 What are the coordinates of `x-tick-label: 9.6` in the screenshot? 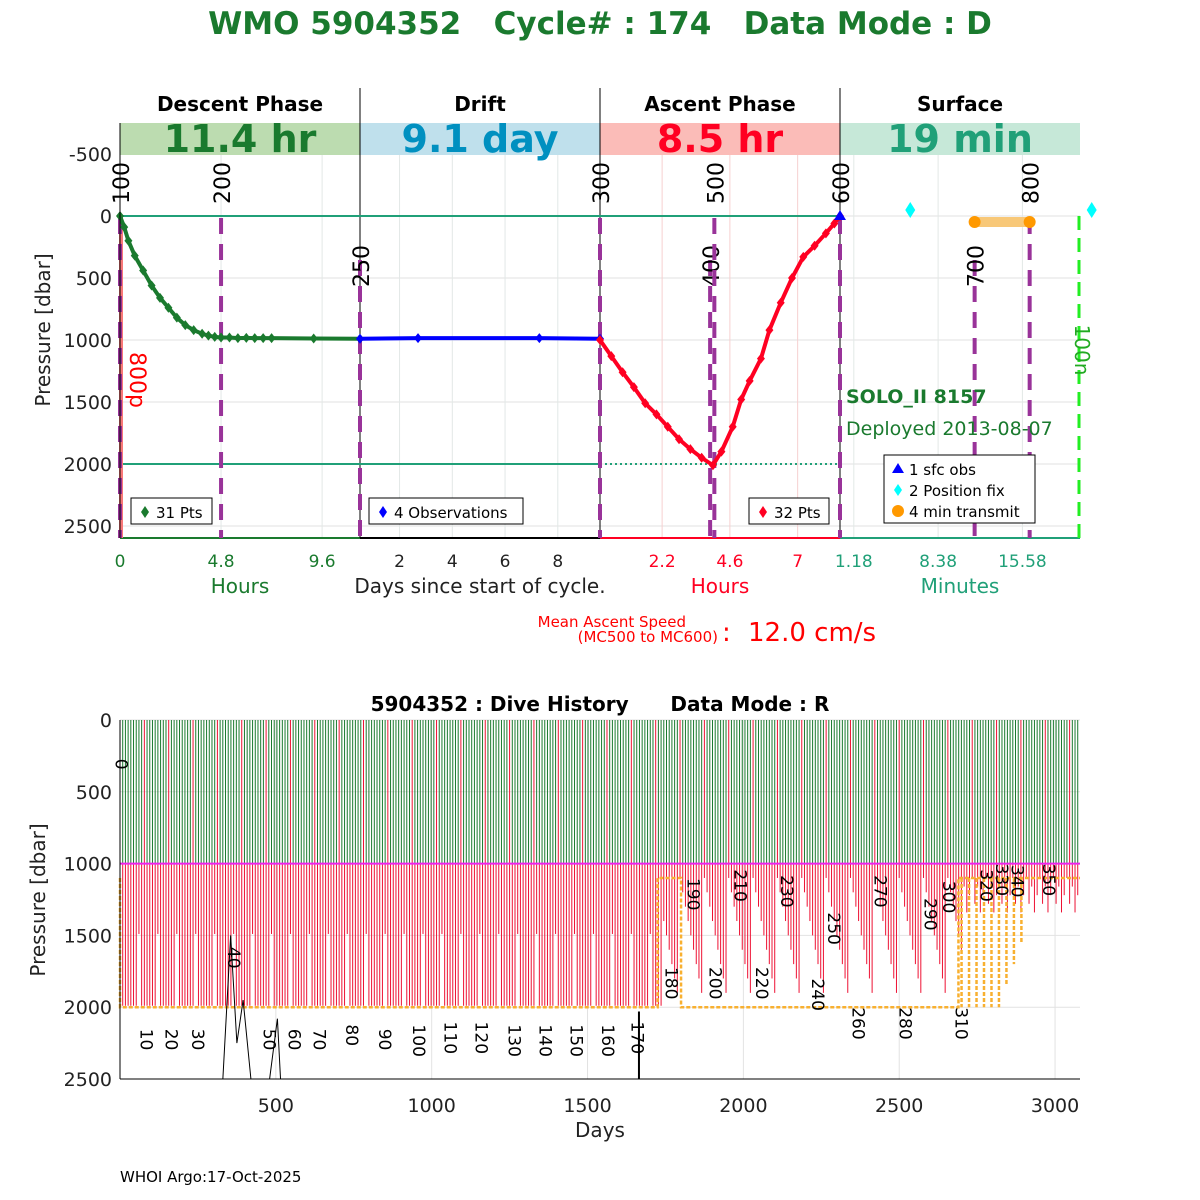 It's located at (322, 562).